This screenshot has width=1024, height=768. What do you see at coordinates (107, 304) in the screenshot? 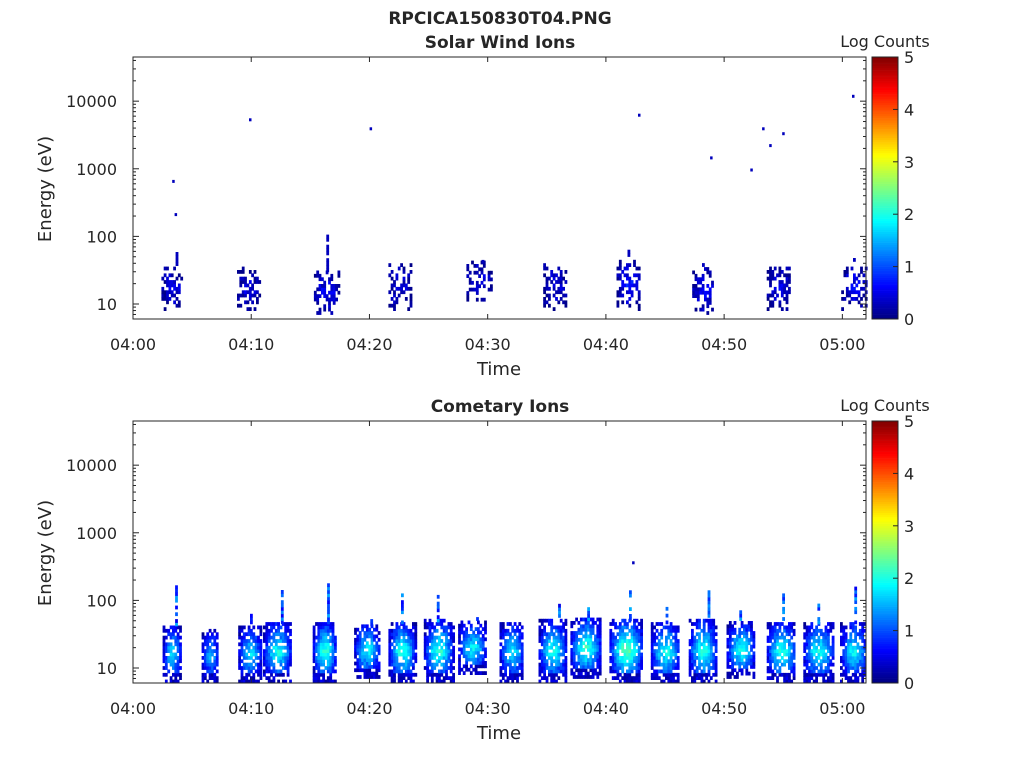
I see `y-tick-label: 10` at bounding box center [107, 304].